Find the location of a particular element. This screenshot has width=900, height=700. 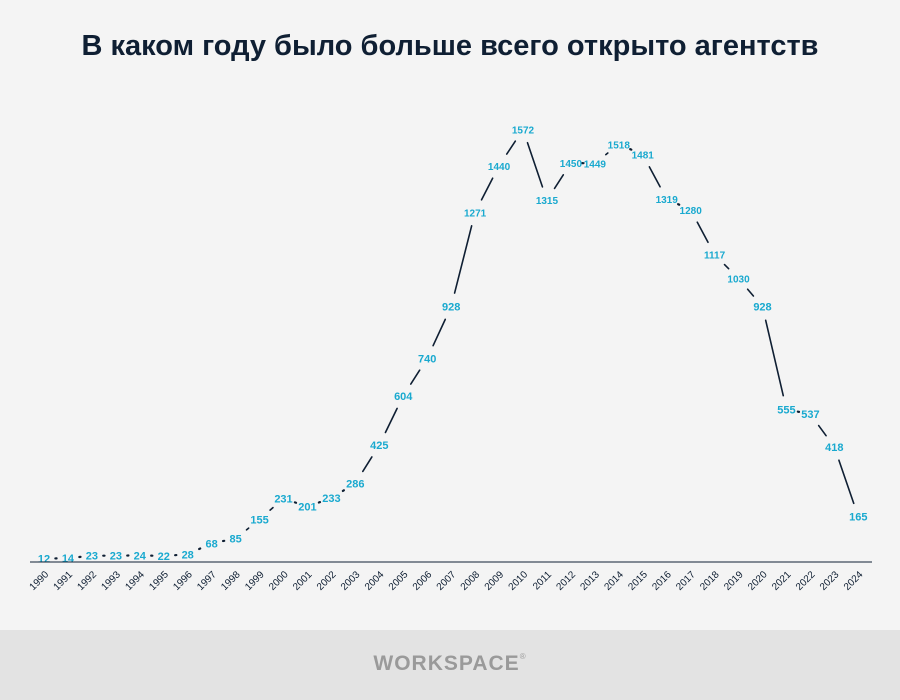

x-tick-label: 2004 is located at coordinates (375, 581).